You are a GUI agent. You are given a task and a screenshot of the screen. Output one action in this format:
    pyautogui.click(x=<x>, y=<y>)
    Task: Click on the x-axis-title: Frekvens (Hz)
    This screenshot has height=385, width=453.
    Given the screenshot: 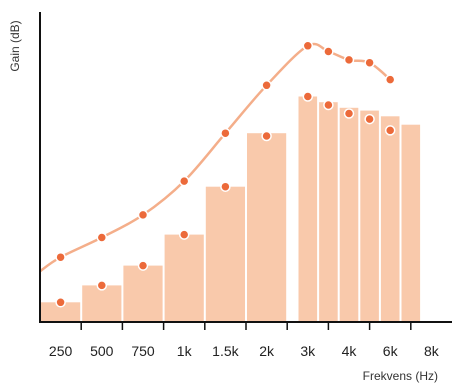 What is the action you would take?
    pyautogui.click(x=400, y=376)
    